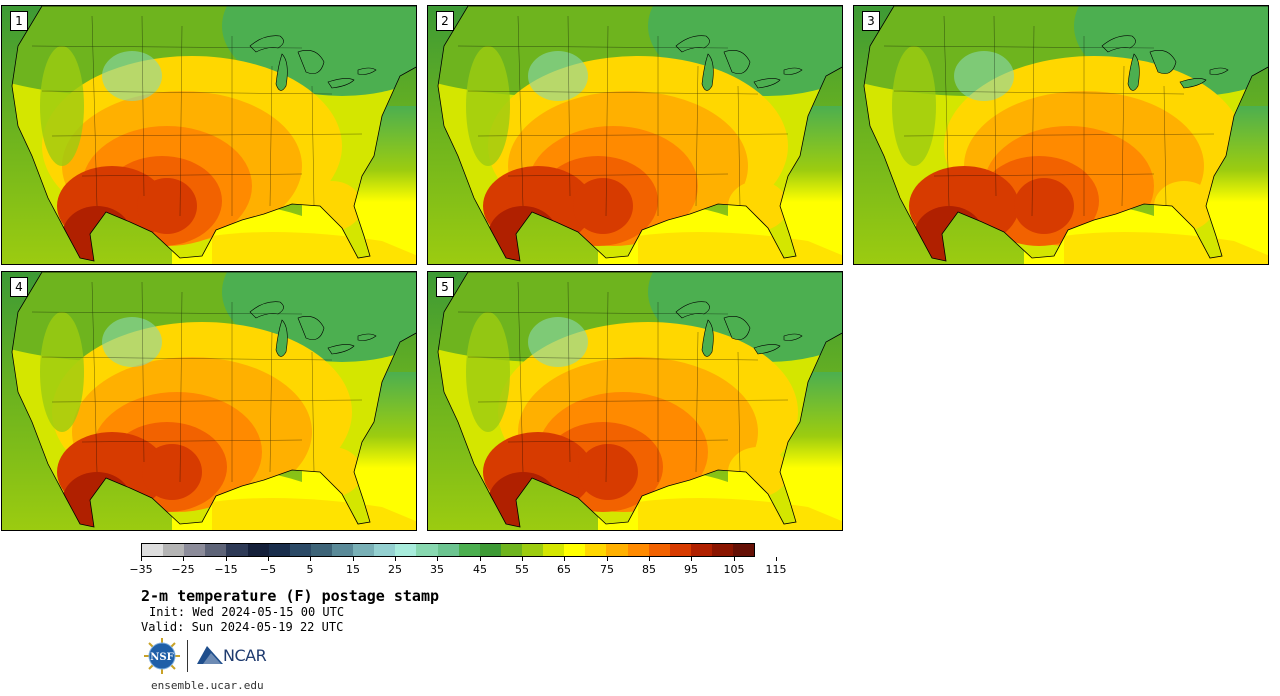 The image size is (1280, 696). I want to click on colorbar-tick-label: 15, so click(353, 569).